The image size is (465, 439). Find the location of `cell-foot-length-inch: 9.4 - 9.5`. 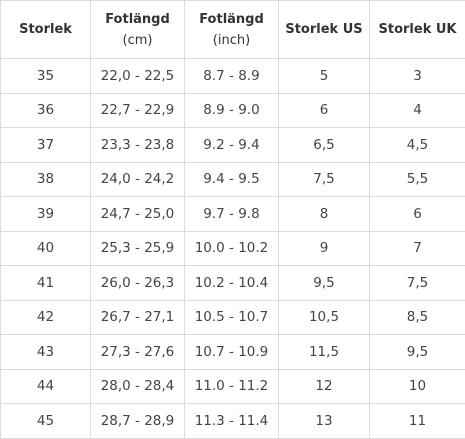

cell-foot-length-inch: 9.4 - 9.5 is located at coordinates (231, 179).